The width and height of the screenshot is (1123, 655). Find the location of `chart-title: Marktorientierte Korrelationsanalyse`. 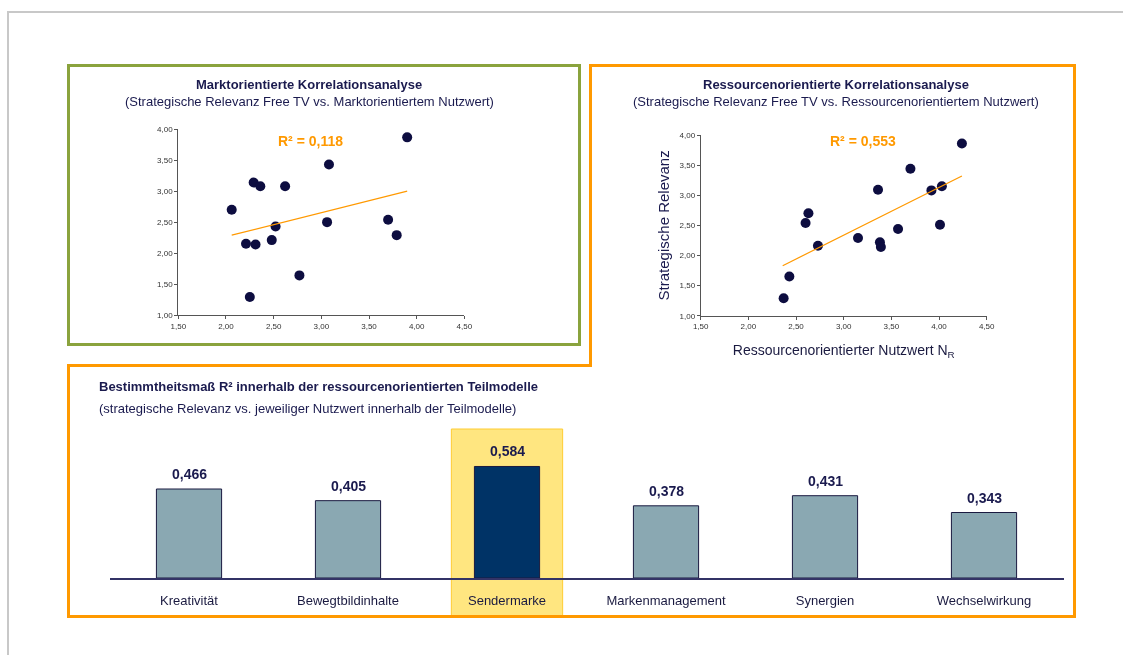

chart-title: Marktorientierte Korrelationsanalyse is located at coordinates (309, 84).